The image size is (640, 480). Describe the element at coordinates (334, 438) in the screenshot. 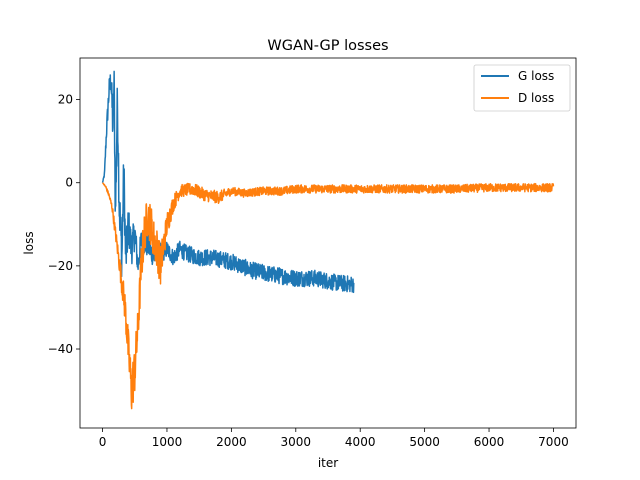

I see `x-axis: 0 1000 2000 3000 4000 5000 6000 7000` at that location.